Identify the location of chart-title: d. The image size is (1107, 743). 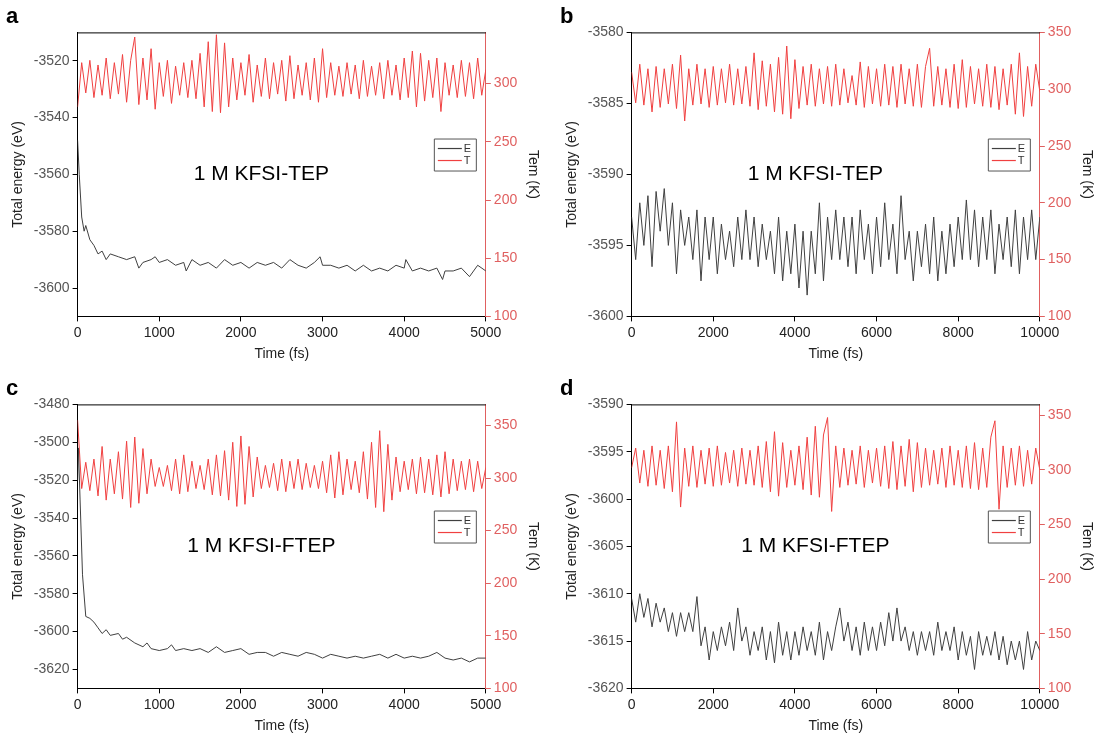
(567, 388).